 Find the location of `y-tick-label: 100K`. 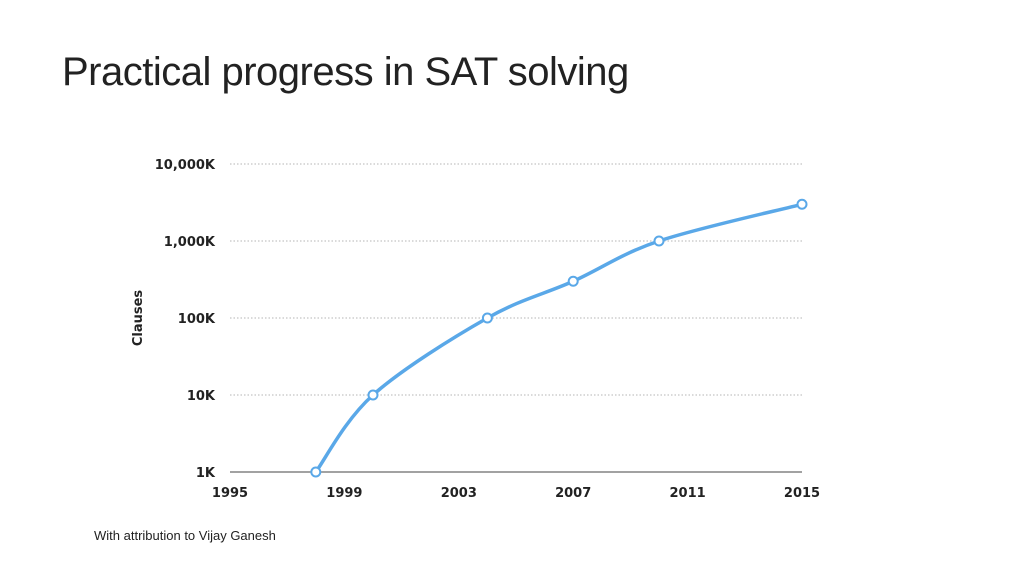

y-tick-label: 100K is located at coordinates (197, 319).